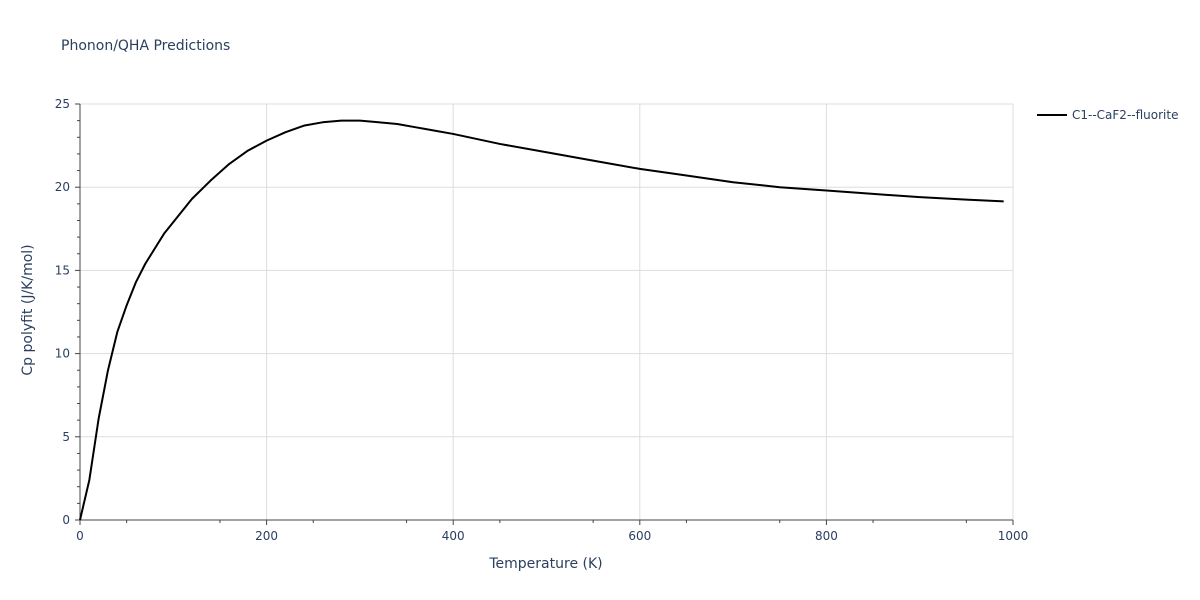 The height and width of the screenshot is (600, 1200). What do you see at coordinates (552, 531) in the screenshot?
I see `x-axis-ticks: 0 200 400 600 800 1000` at bounding box center [552, 531].